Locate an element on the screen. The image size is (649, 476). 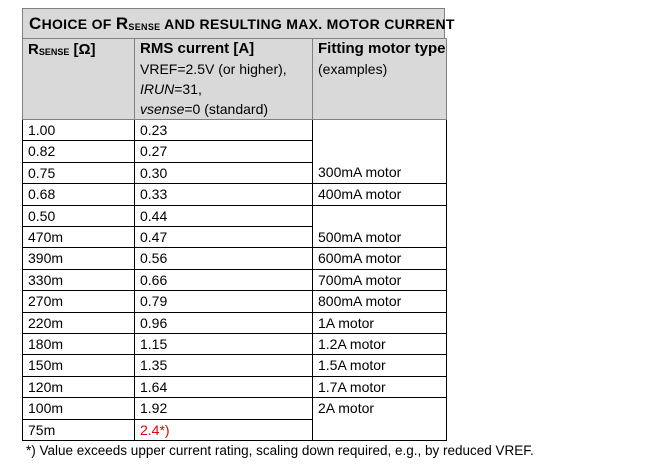
motor-cell: 800mA motor is located at coordinates (379, 301).